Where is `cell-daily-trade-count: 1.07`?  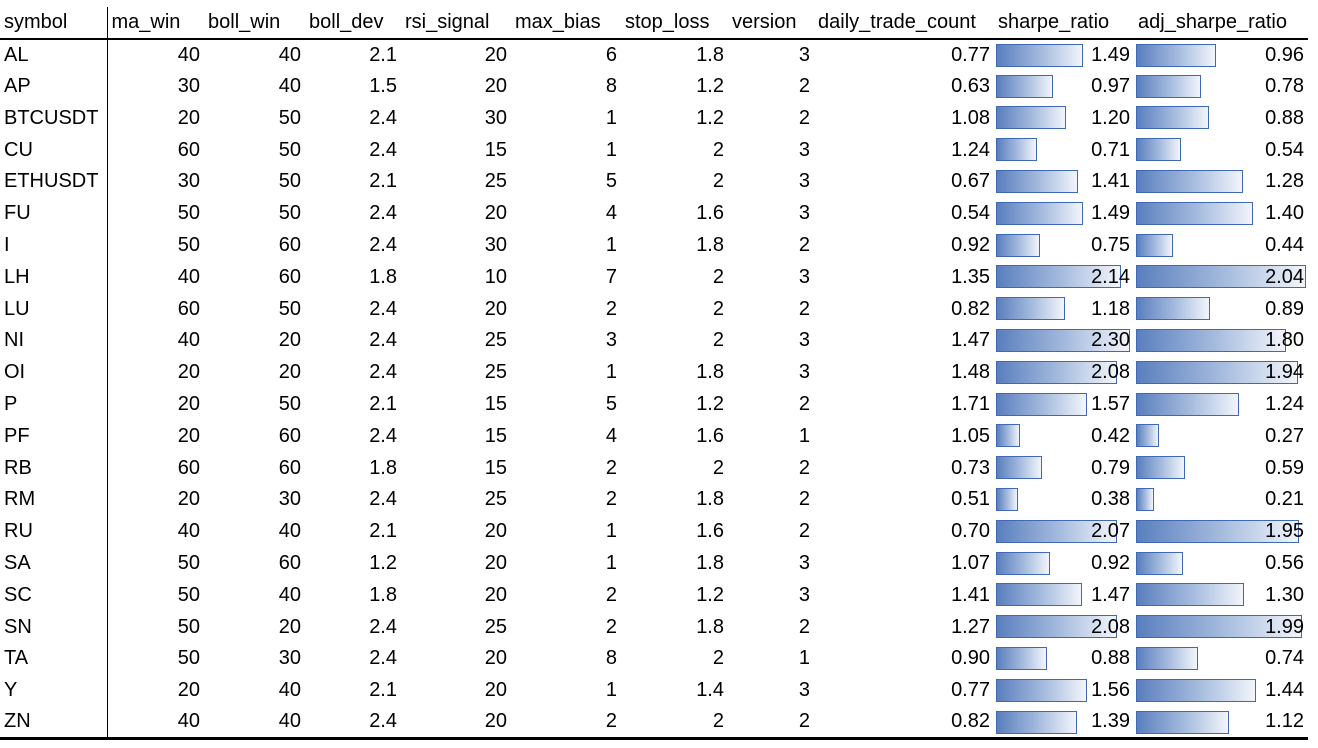
cell-daily-trade-count: 1.07 is located at coordinates (970, 562).